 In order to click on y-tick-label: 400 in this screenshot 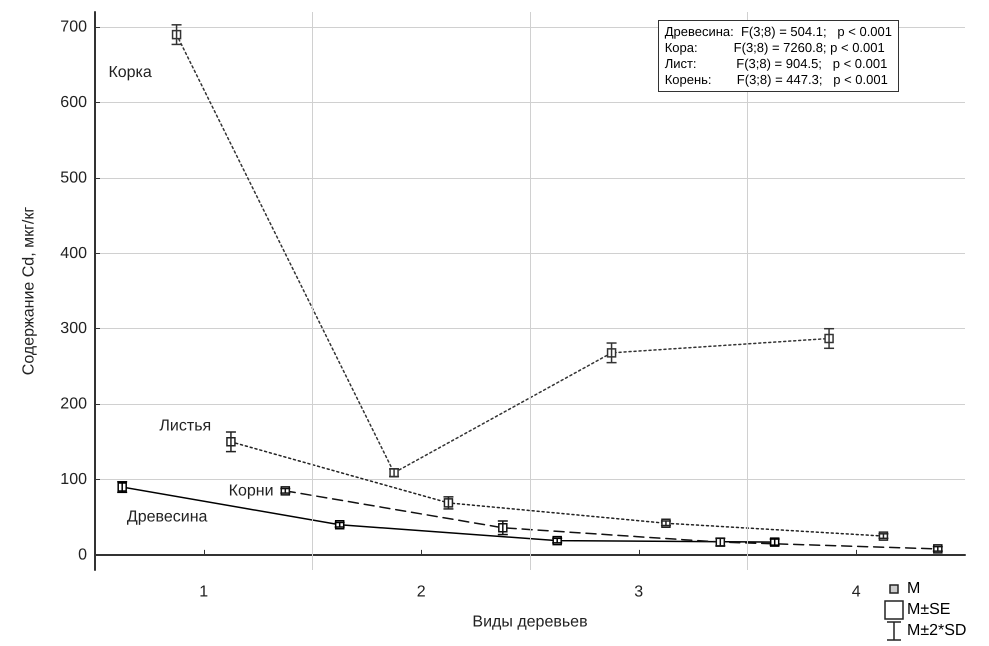, I will do `click(74, 253)`.